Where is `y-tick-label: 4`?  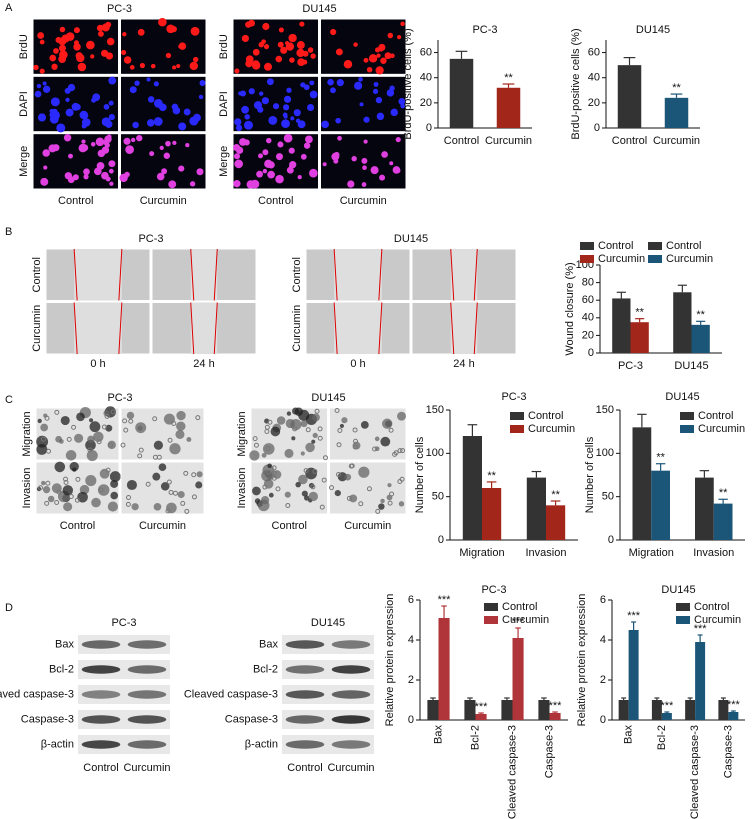
y-tick-label: 4 is located at coordinates (603, 640).